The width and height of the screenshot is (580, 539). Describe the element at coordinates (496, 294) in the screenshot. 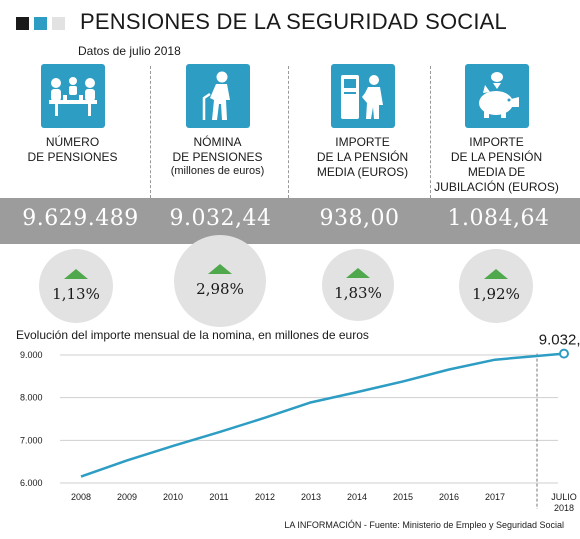

I see `change-percent: 1,92%` at that location.